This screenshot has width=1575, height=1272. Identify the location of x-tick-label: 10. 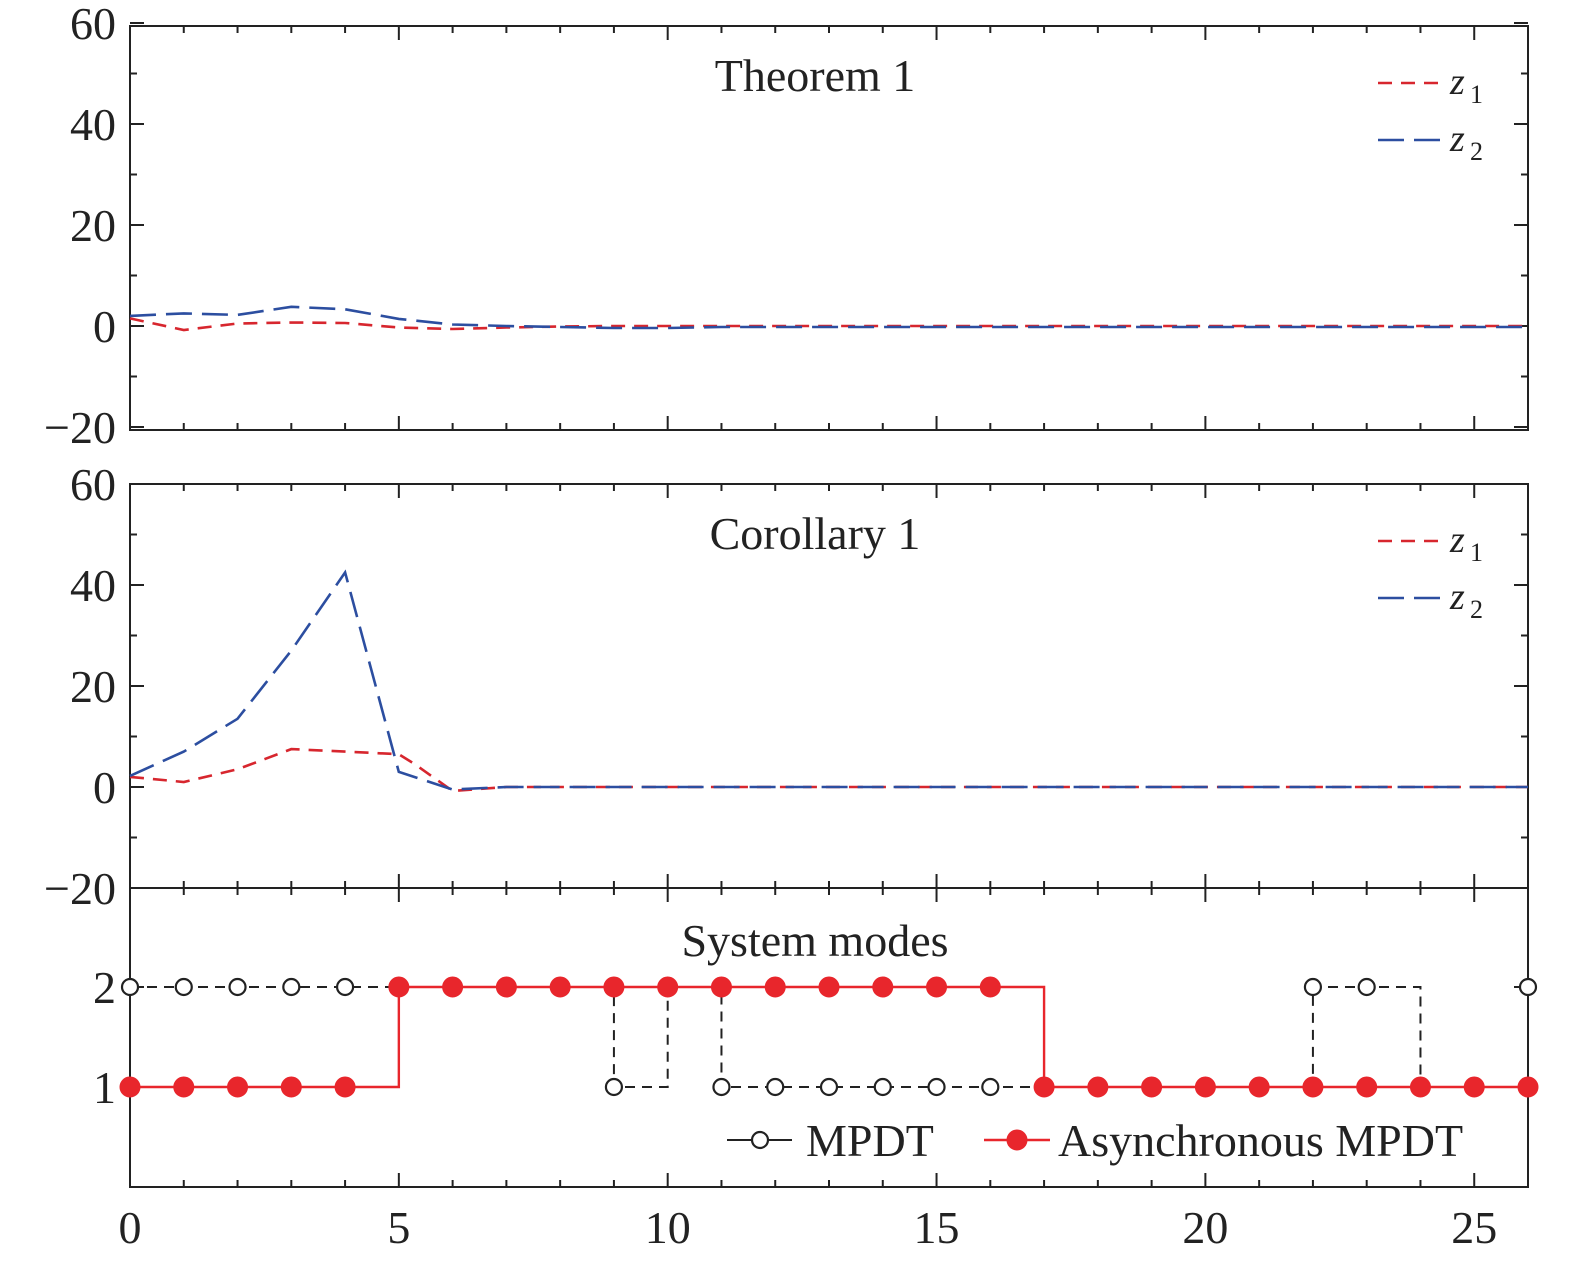
(668, 1227).